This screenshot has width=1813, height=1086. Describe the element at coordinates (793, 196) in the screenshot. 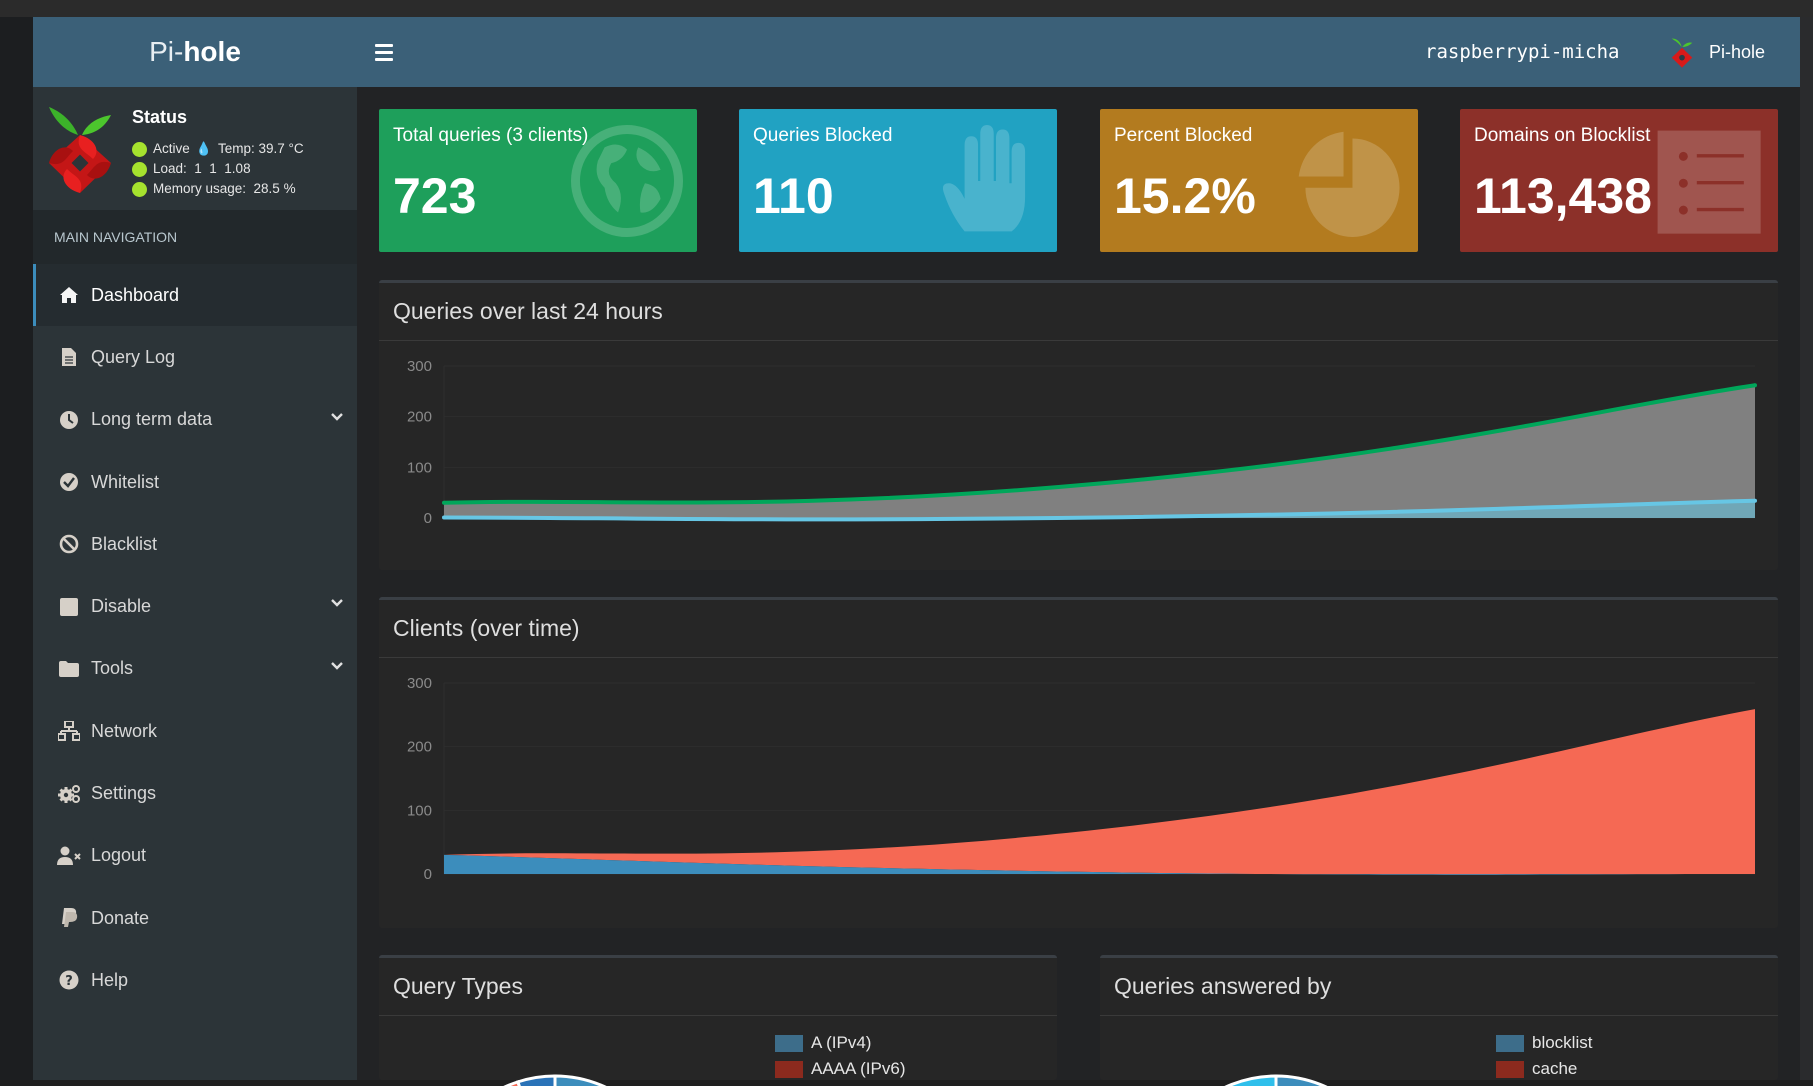

I see `stat-value: 110` at that location.